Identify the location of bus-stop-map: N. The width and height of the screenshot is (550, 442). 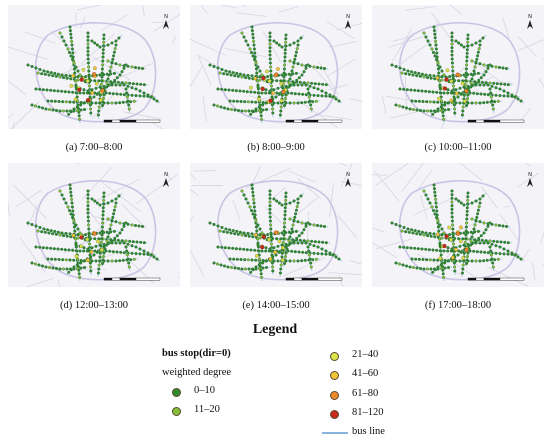
(276, 67).